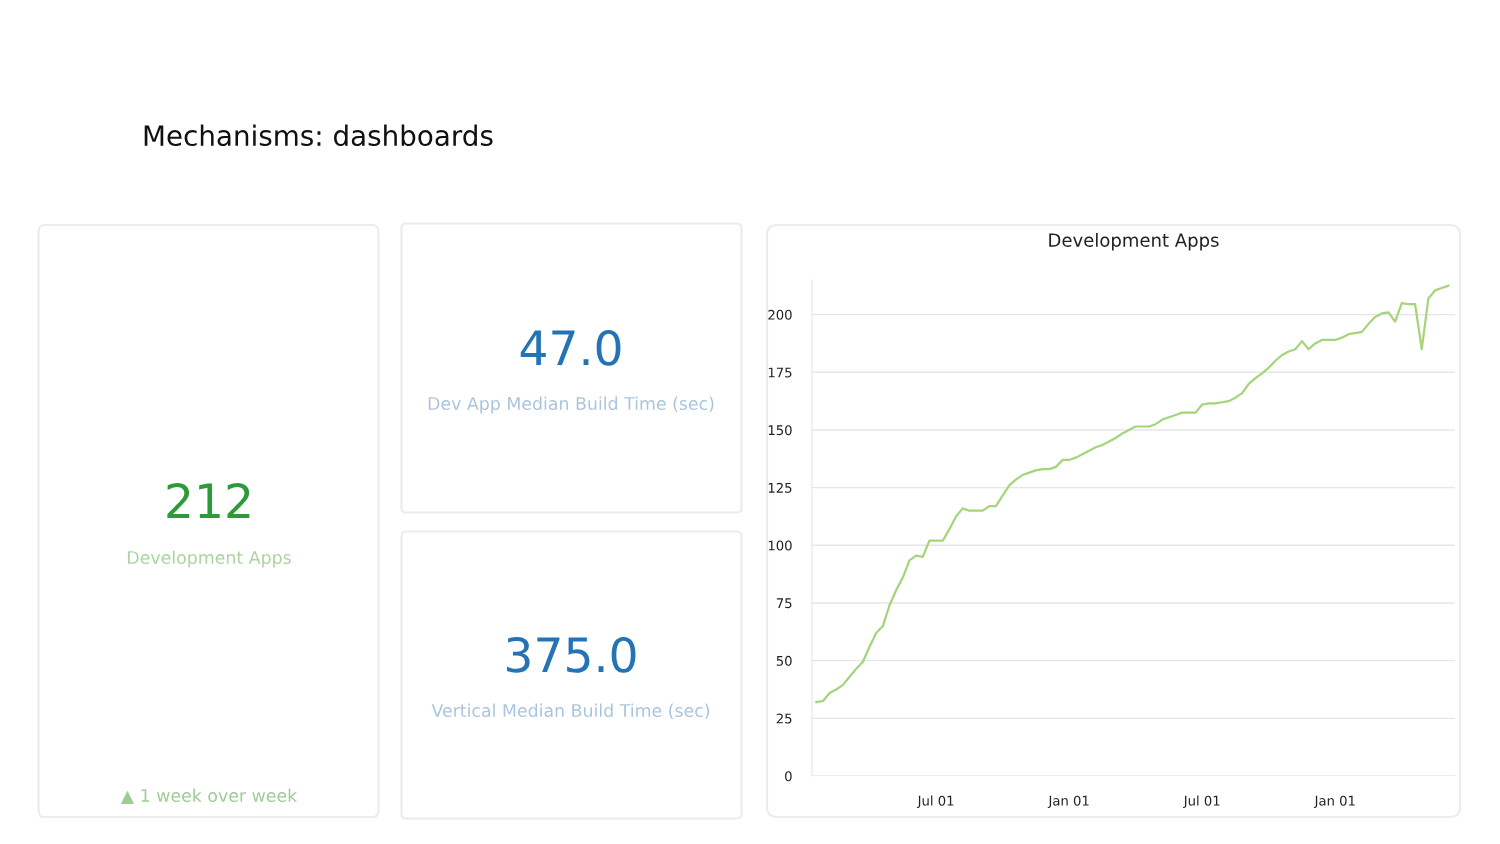 The image size is (1500, 844). Describe the element at coordinates (780, 430) in the screenshot. I see `y-tick-label: 150` at that location.